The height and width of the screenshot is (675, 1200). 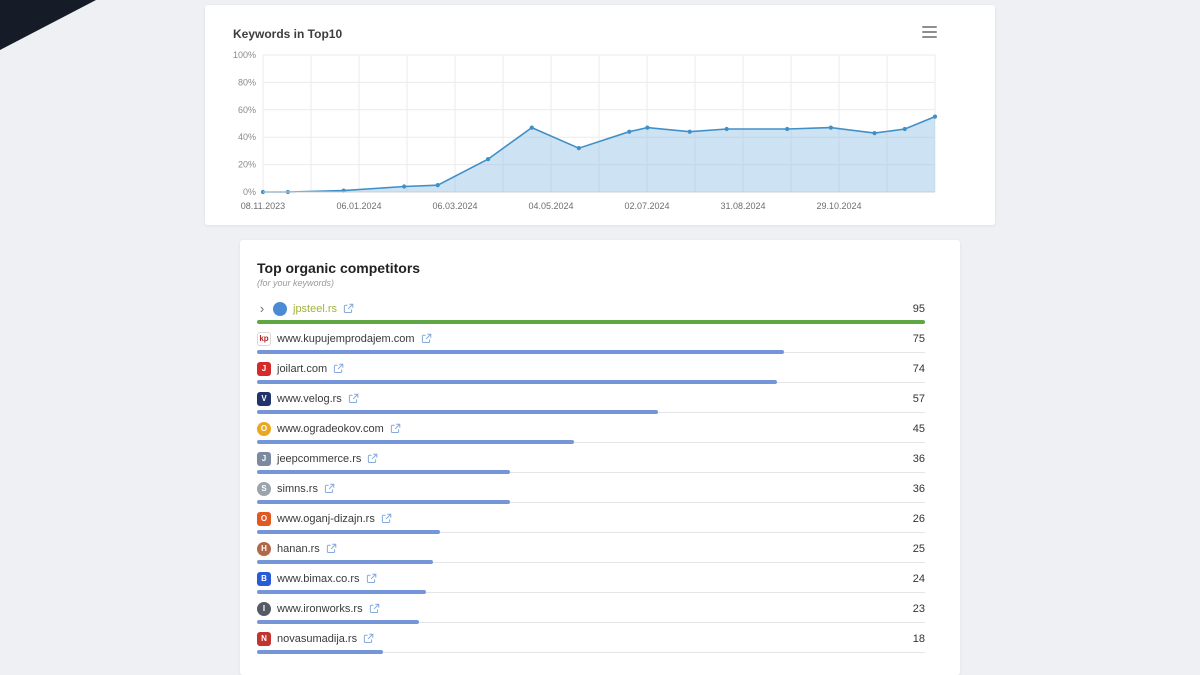 I want to click on competitor-domain-link: jeepcommerce.rs, so click(x=319, y=458).